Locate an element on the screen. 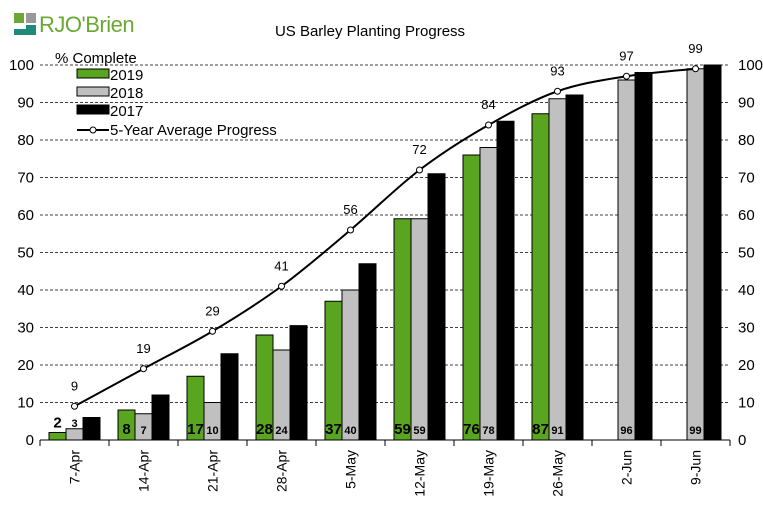  y-tick-label-right: 90 is located at coordinates (746, 103).